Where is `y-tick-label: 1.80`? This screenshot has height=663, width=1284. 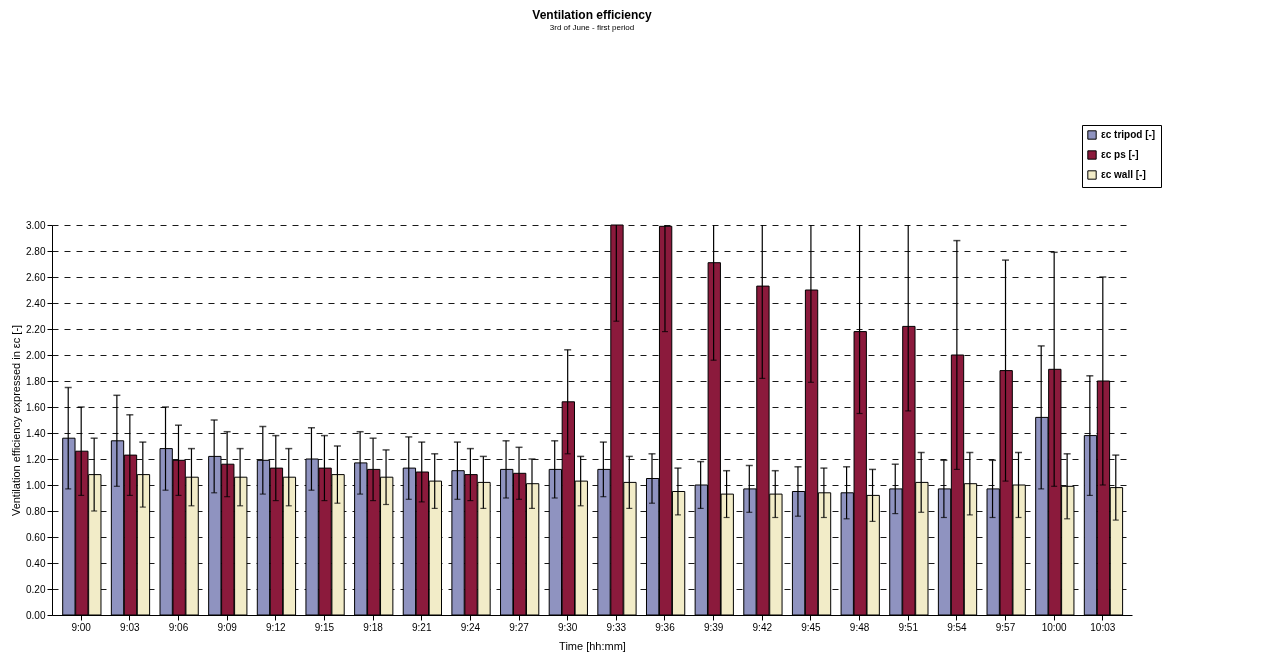 y-tick-label: 1.80 is located at coordinates (36, 381).